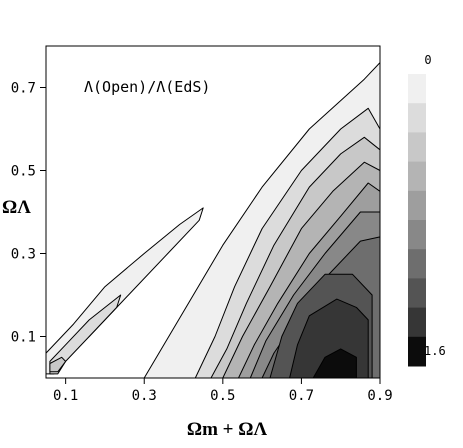 Image resolution: width=463 pixels, height=448 pixels. What do you see at coordinates (301, 396) in the screenshot?
I see `x-tick-label-4: 0.7` at bounding box center [301, 396].